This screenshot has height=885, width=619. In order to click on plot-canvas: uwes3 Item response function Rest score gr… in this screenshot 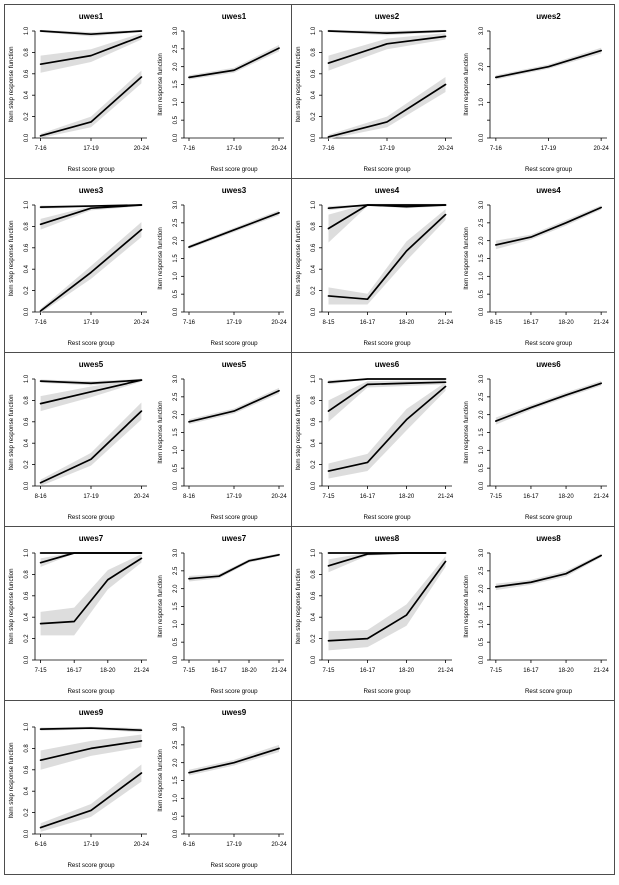, I will do `click(222, 266)`.